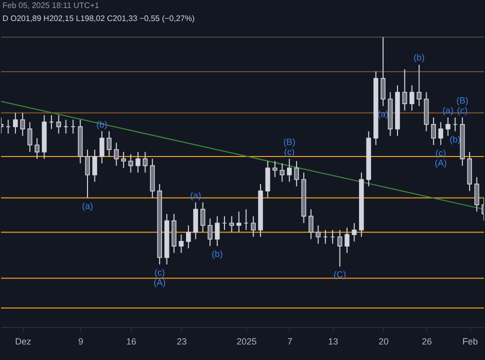 Image resolution: width=485 pixels, height=360 pixels. What do you see at coordinates (470, 341) in the screenshot?
I see `x-tick-label: Feb` at bounding box center [470, 341].